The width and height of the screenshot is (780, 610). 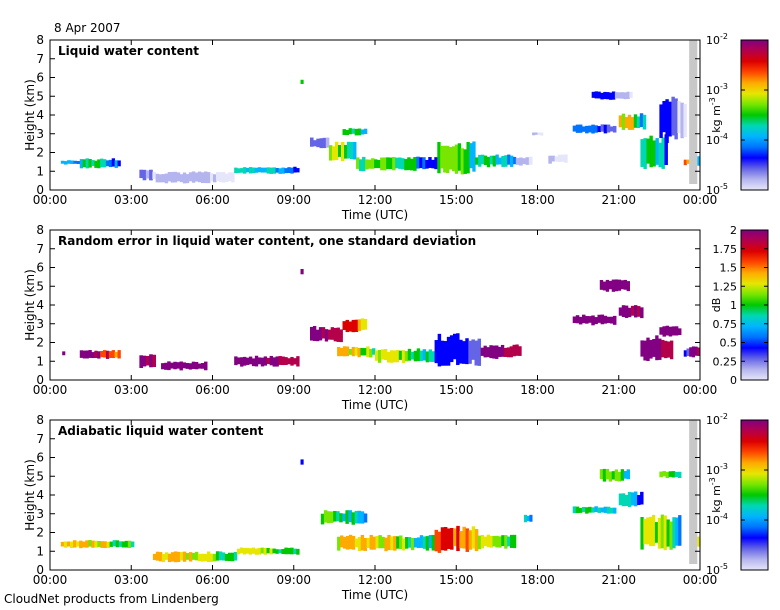 I want to click on colorbar-label: dB, so click(x=716, y=305).